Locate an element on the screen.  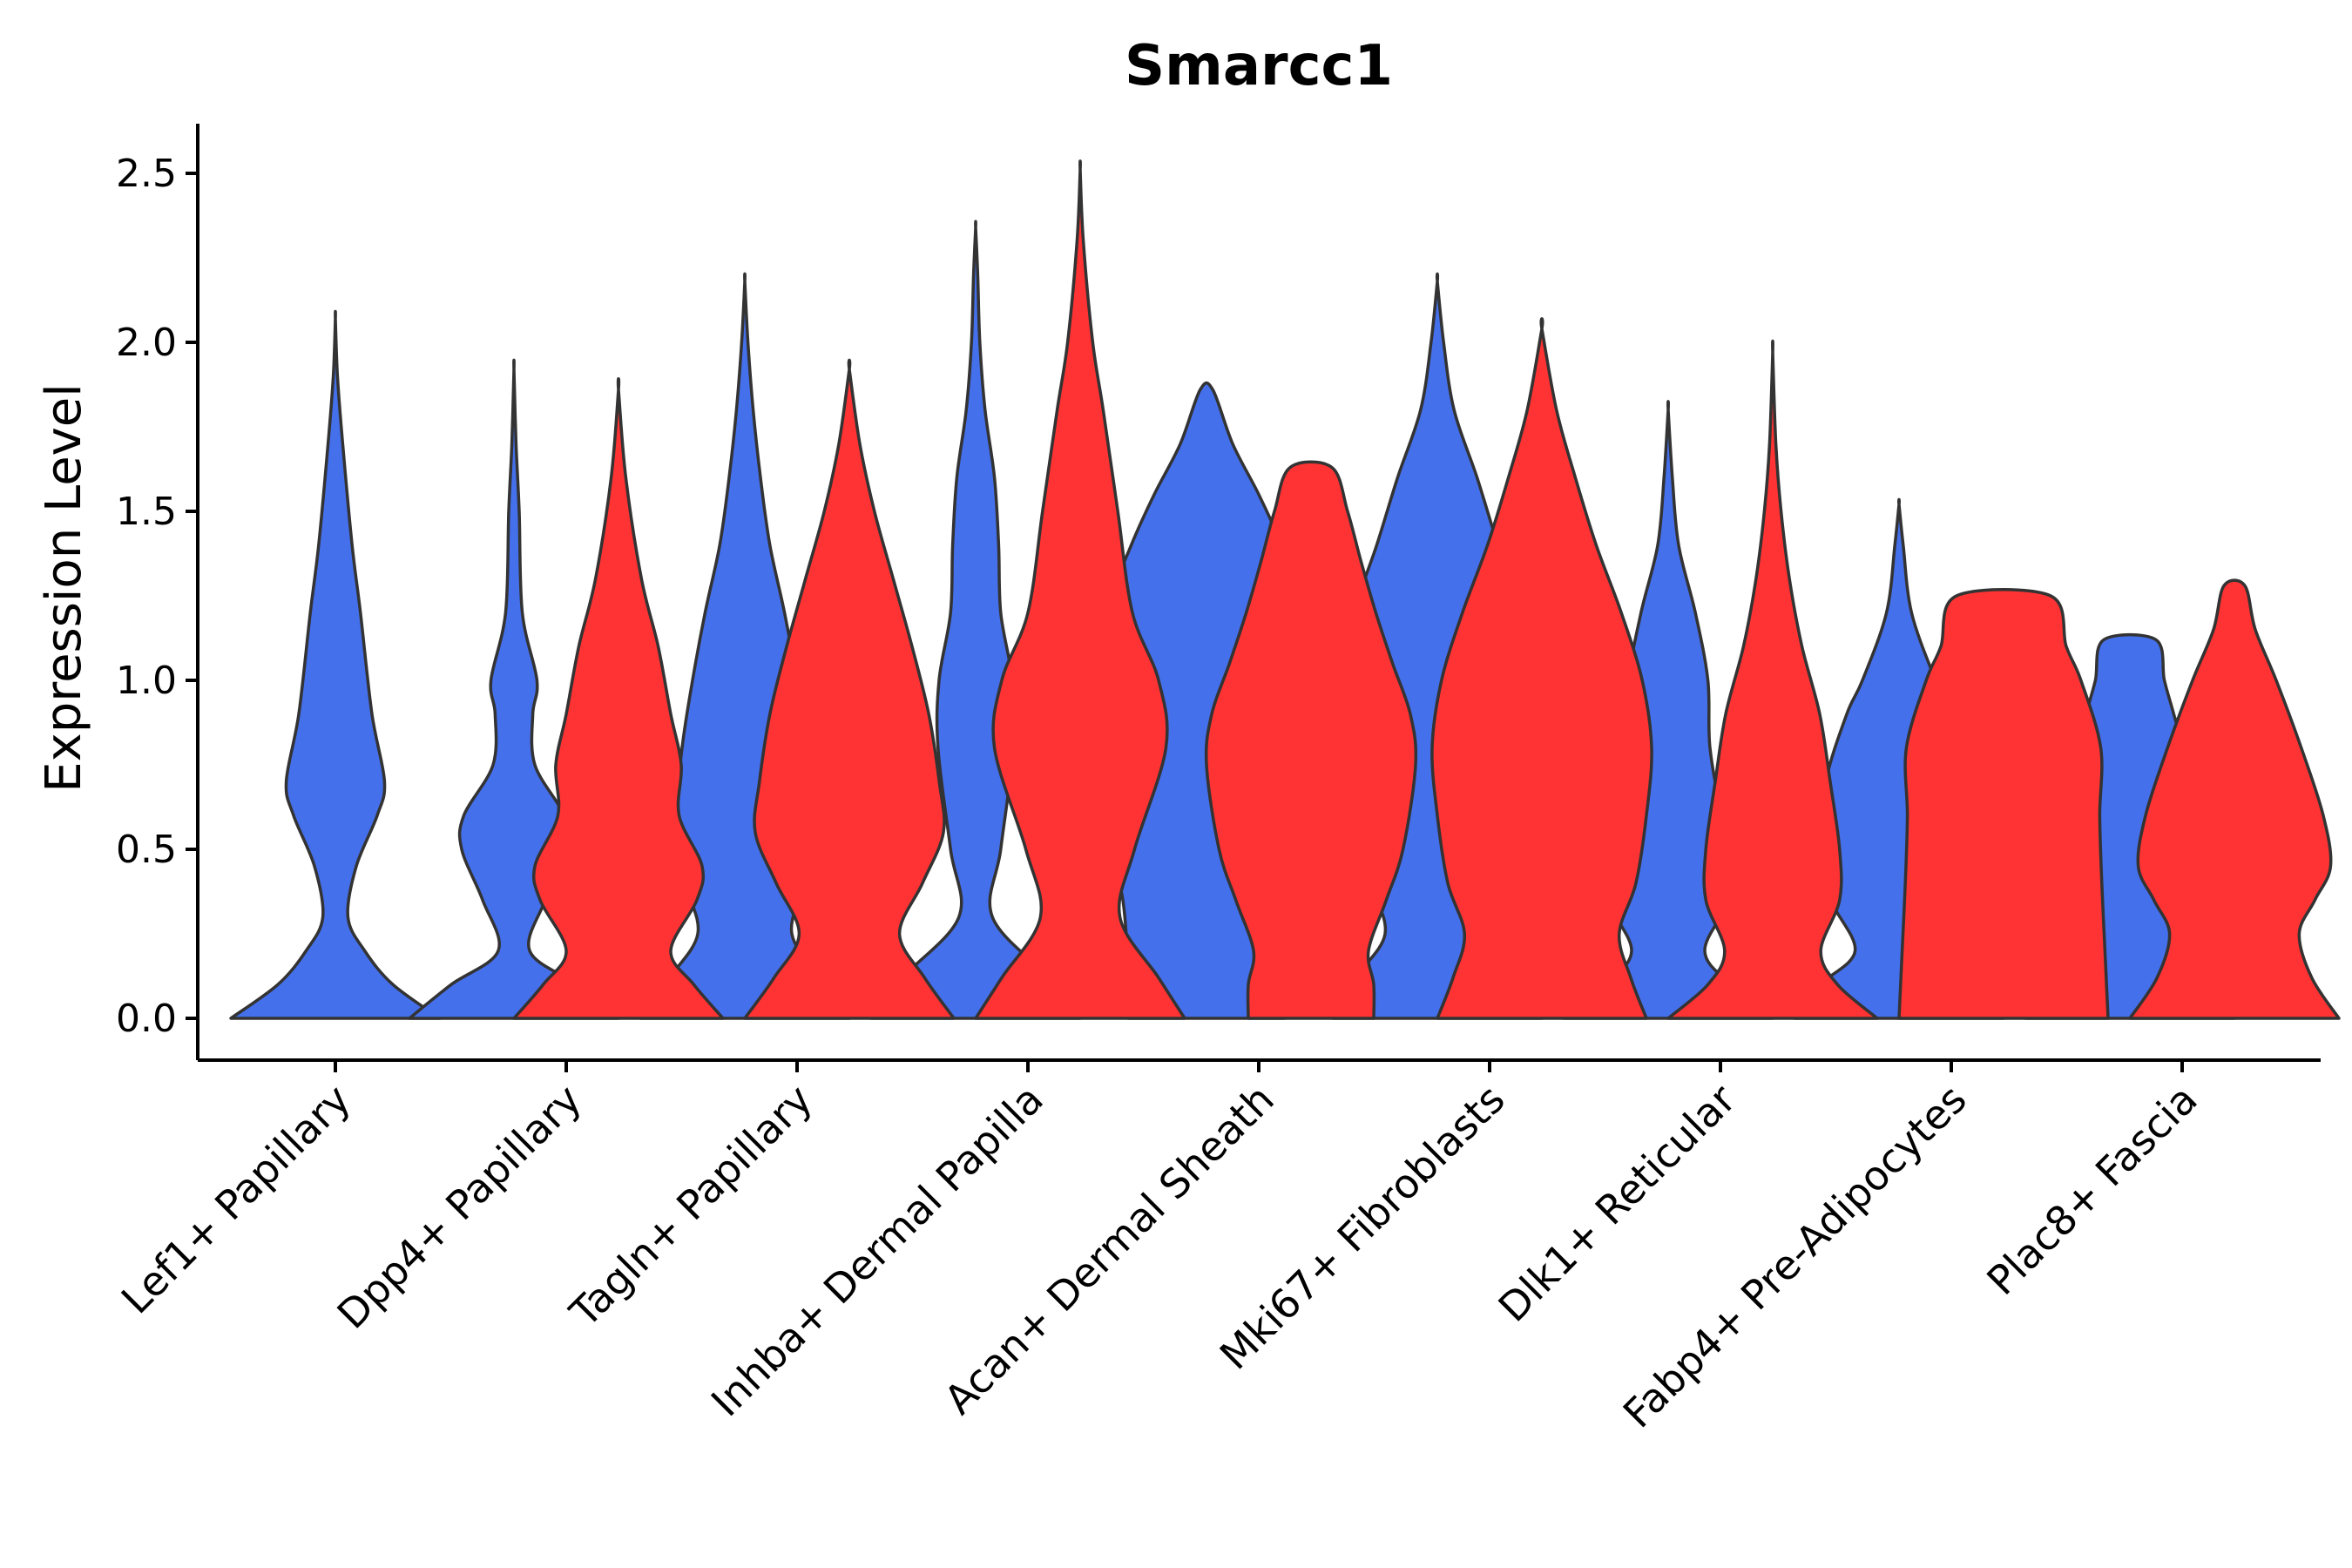
y-tick-label: 0.0 is located at coordinates (146, 1019).